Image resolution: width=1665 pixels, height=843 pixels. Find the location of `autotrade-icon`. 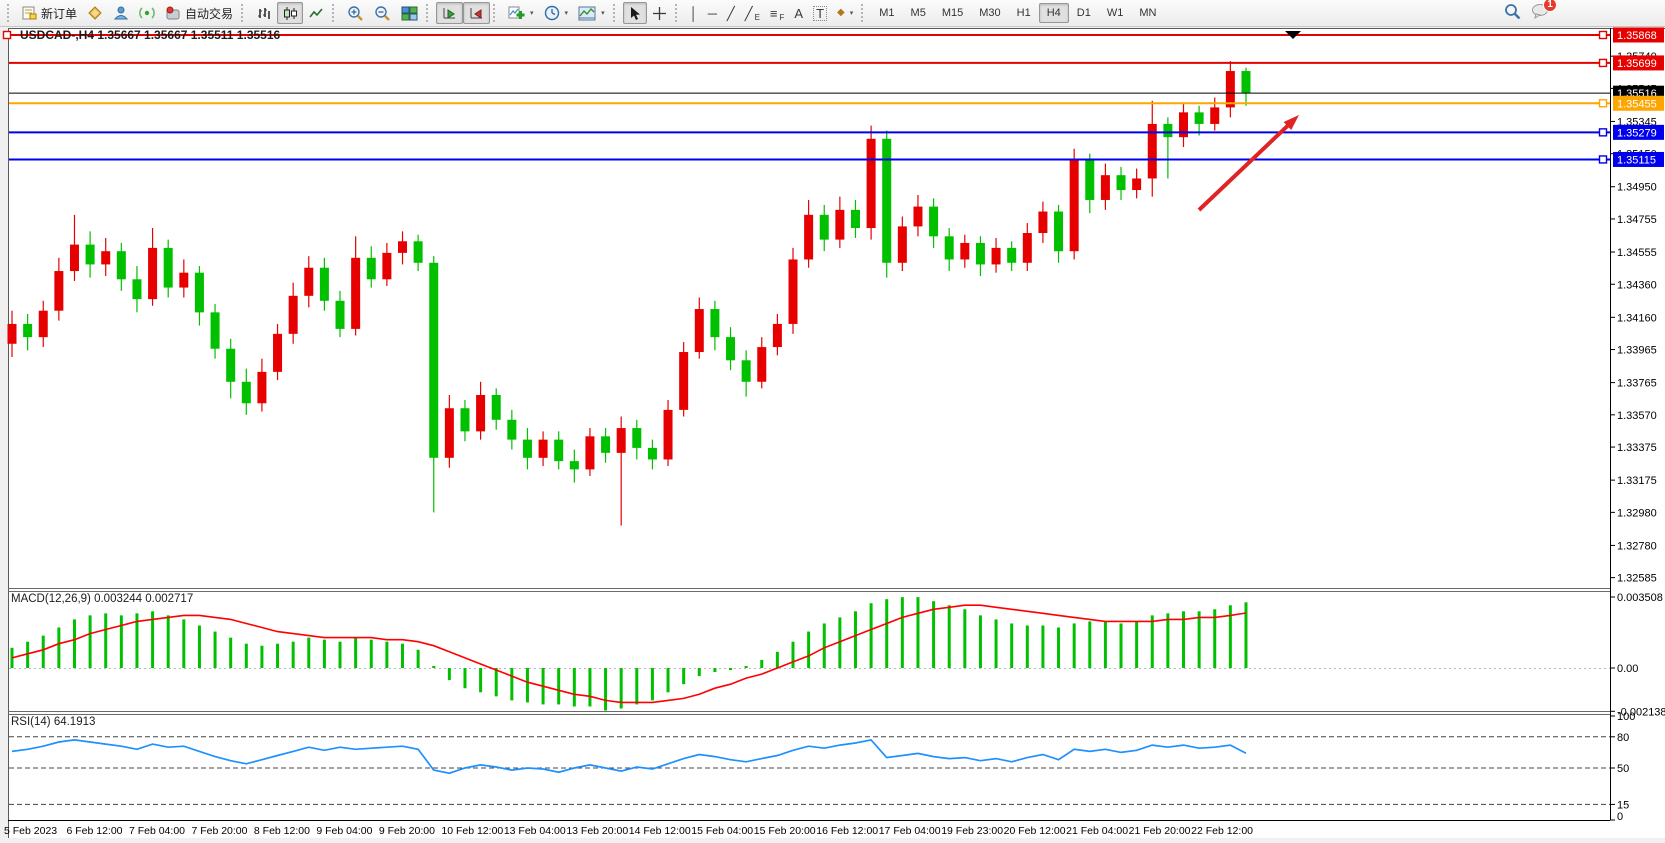

autotrade-icon is located at coordinates (173, 13).